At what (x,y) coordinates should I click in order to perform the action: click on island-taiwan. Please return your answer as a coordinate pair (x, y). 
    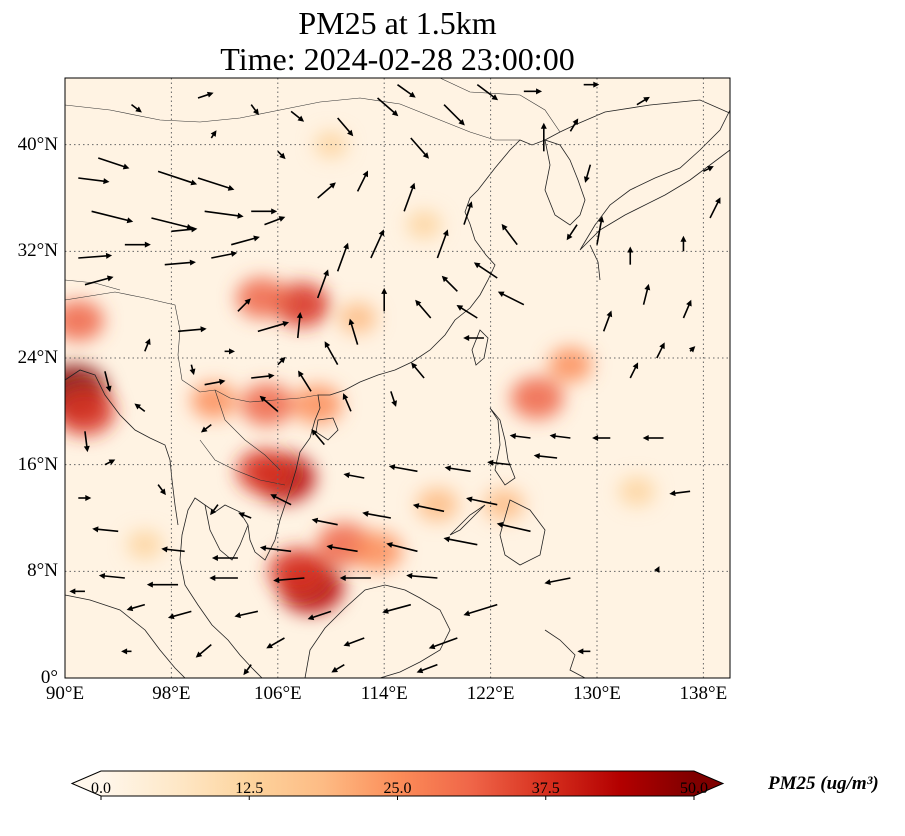
    Looking at the image, I should click on (480, 347).